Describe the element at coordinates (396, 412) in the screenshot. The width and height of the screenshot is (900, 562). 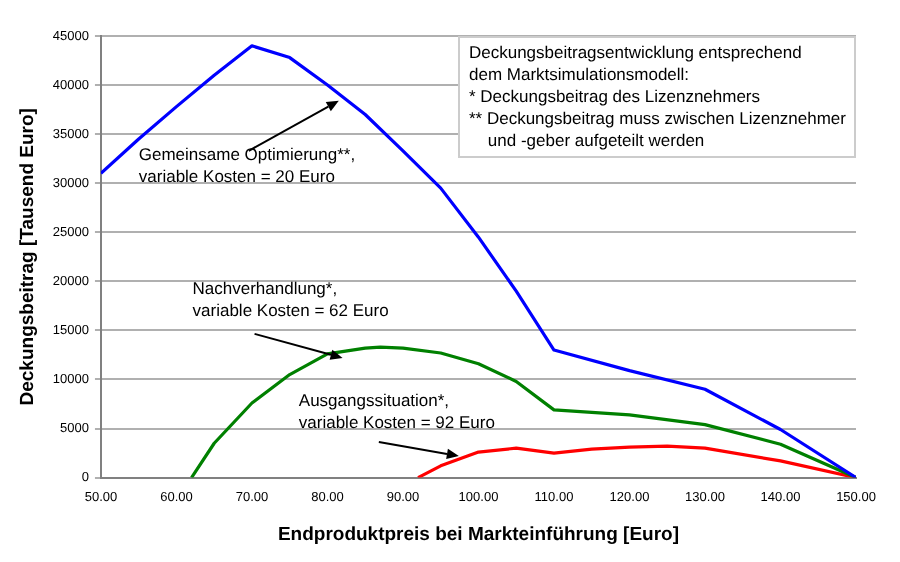
I see `annotation: Ausgangssituation*, variable Kosten = 92 Euro` at that location.